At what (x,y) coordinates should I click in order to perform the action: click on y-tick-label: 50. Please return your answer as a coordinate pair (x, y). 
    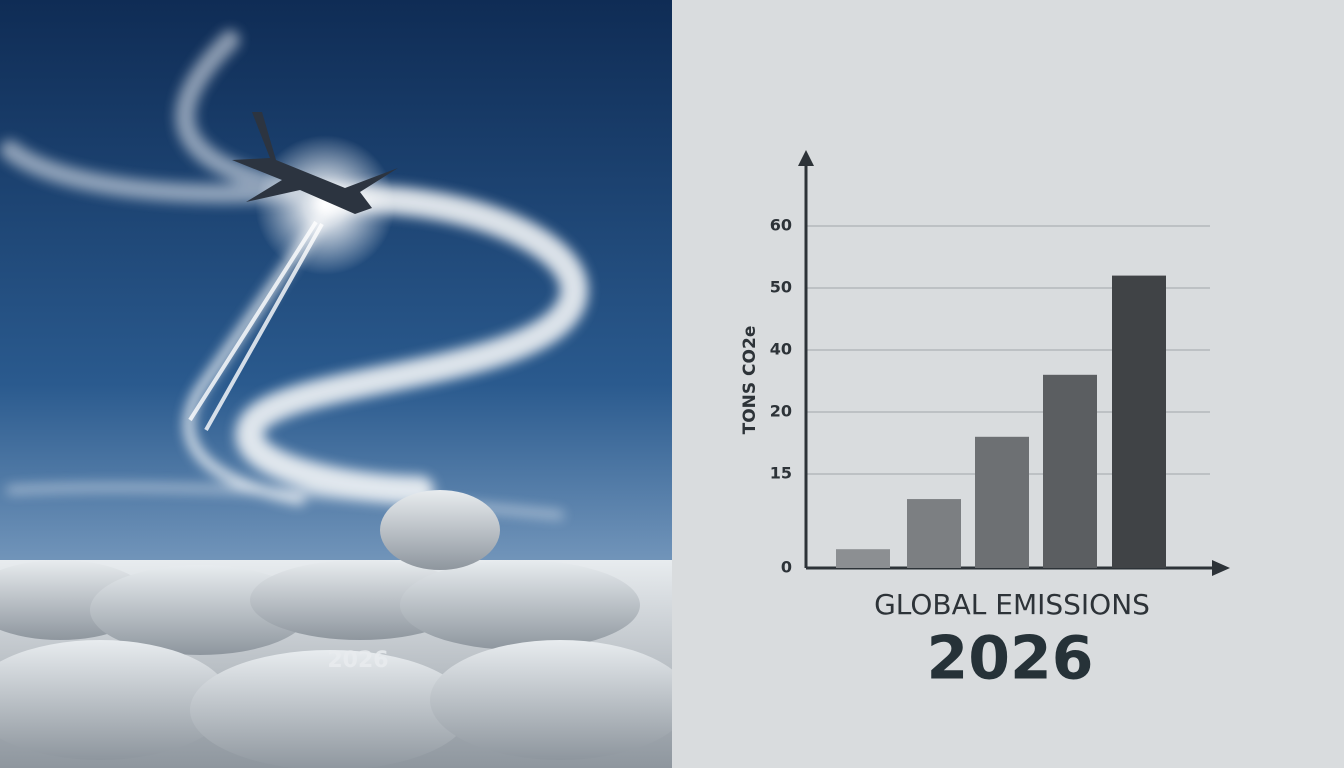
    Looking at the image, I should click on (781, 287).